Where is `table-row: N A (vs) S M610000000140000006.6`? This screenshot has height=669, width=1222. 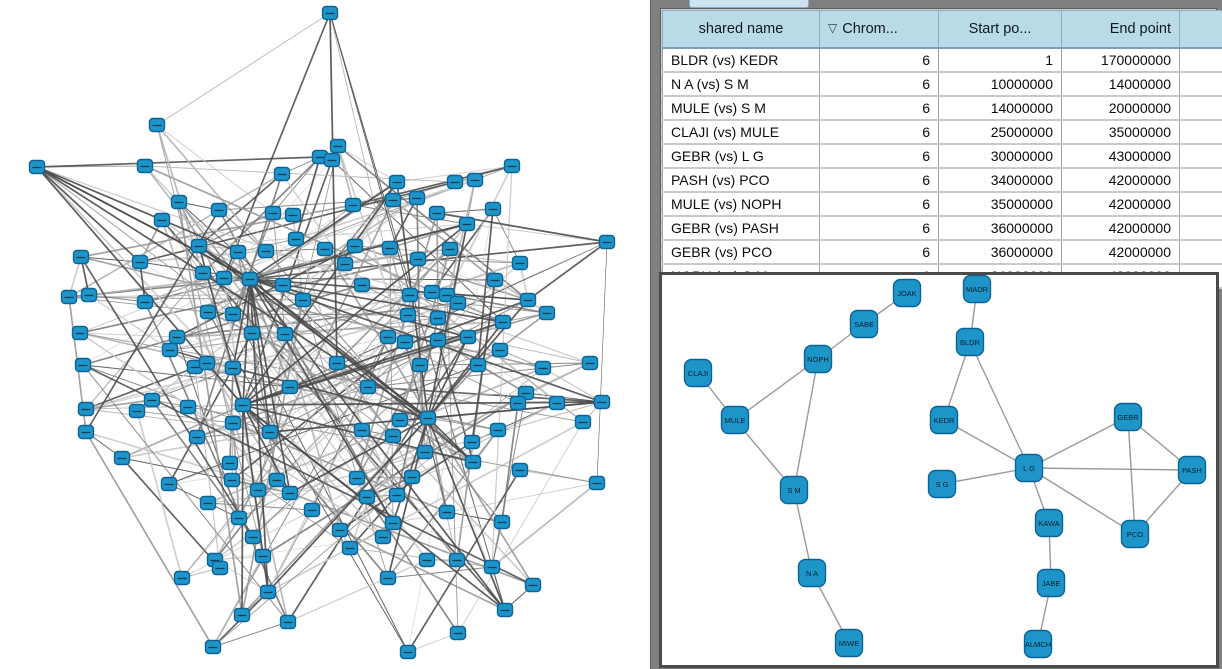 table-row: N A (vs) S M610000000140000006.6 is located at coordinates (942, 84).